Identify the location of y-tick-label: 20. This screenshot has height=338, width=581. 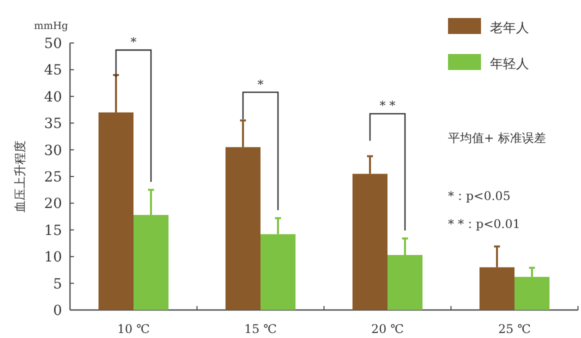
(53, 204).